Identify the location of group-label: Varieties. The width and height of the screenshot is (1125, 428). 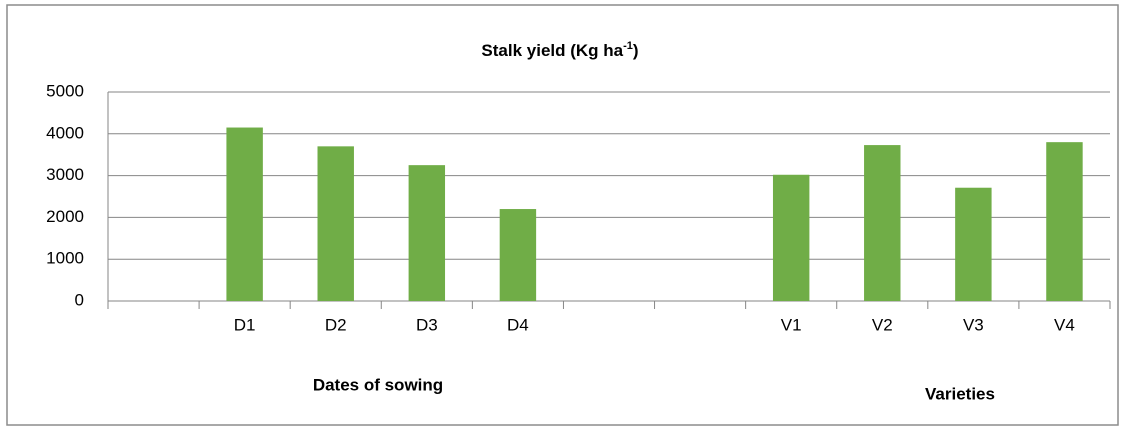
(960, 393).